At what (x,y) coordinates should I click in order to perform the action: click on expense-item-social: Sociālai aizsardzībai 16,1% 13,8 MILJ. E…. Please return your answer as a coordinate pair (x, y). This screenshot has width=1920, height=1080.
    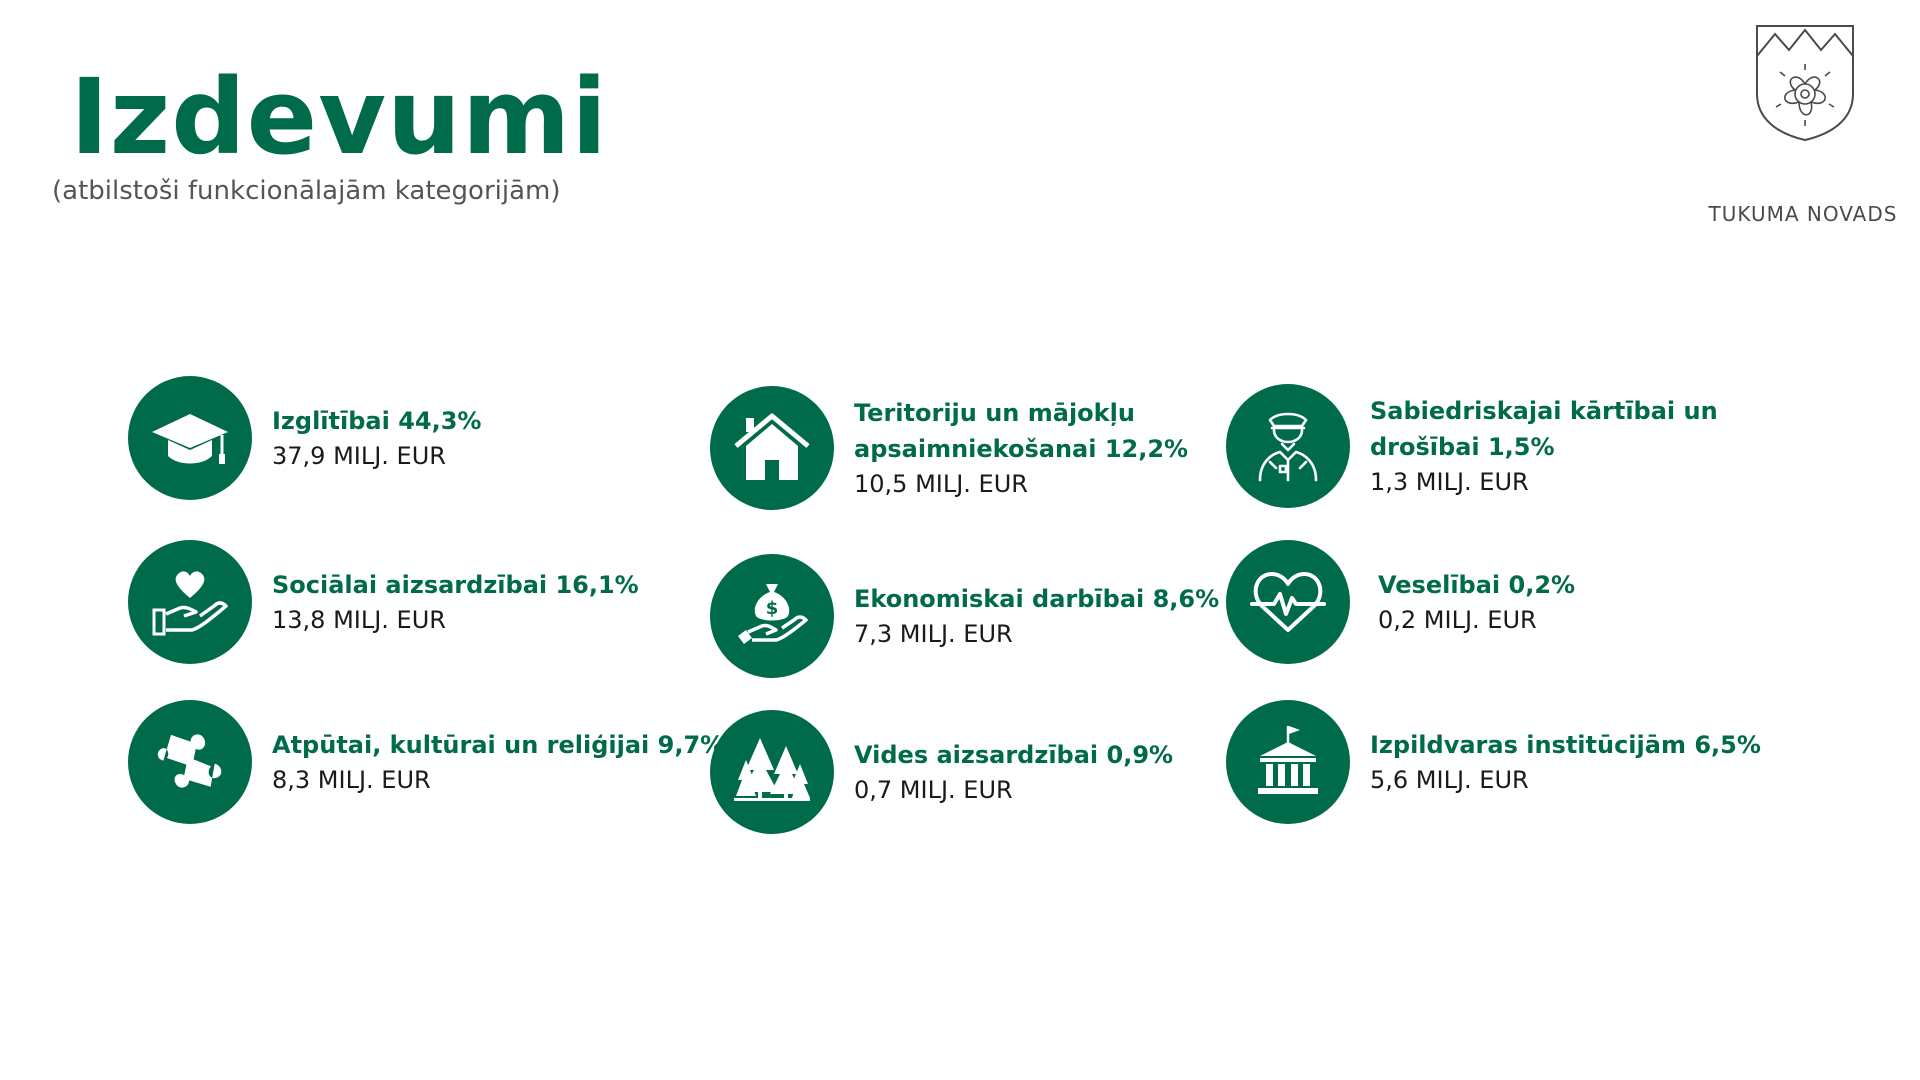
    Looking at the image, I should click on (383, 602).